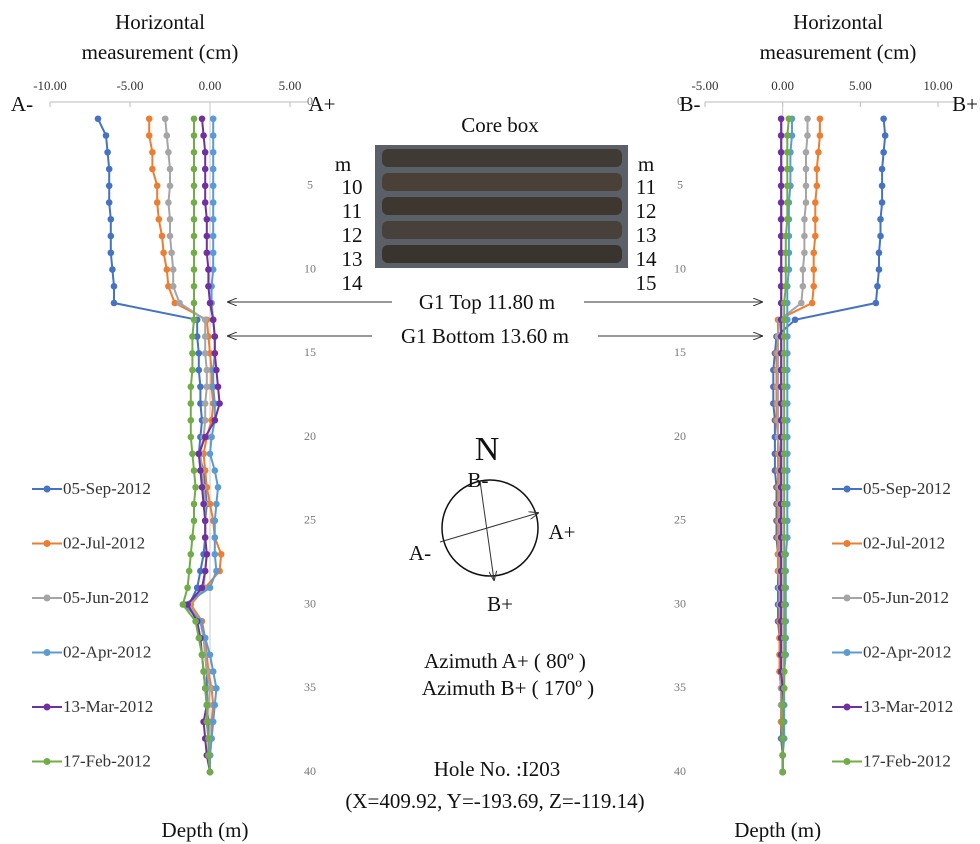 The height and width of the screenshot is (844, 980). I want to click on x-tick-label: 10.00, so click(937, 85).